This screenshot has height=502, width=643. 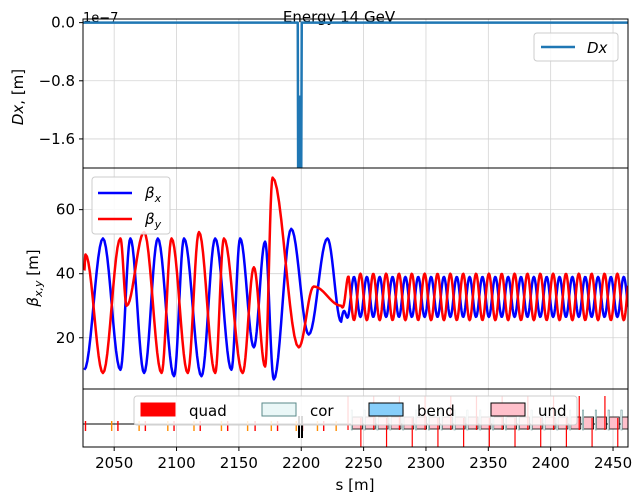 What do you see at coordinates (158, 409) in the screenshot?
I see `legend-swatch-quad` at bounding box center [158, 409].